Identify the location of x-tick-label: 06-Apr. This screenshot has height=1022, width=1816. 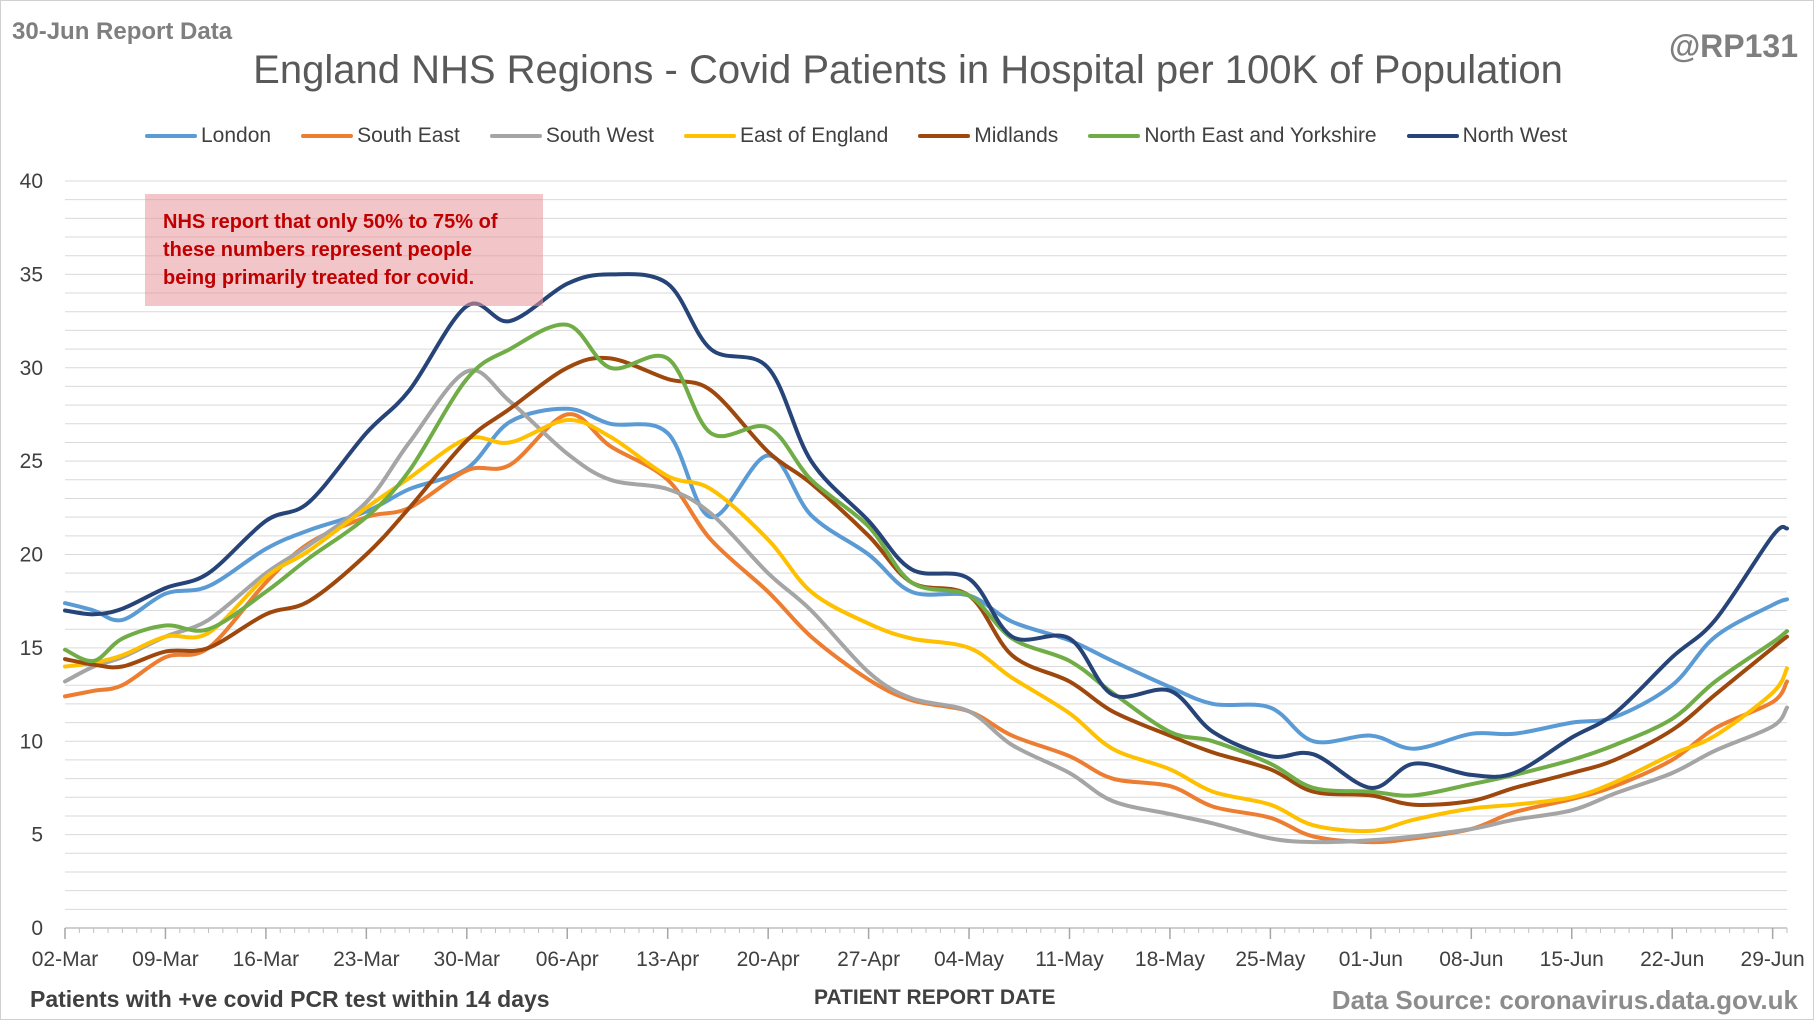
(567, 959).